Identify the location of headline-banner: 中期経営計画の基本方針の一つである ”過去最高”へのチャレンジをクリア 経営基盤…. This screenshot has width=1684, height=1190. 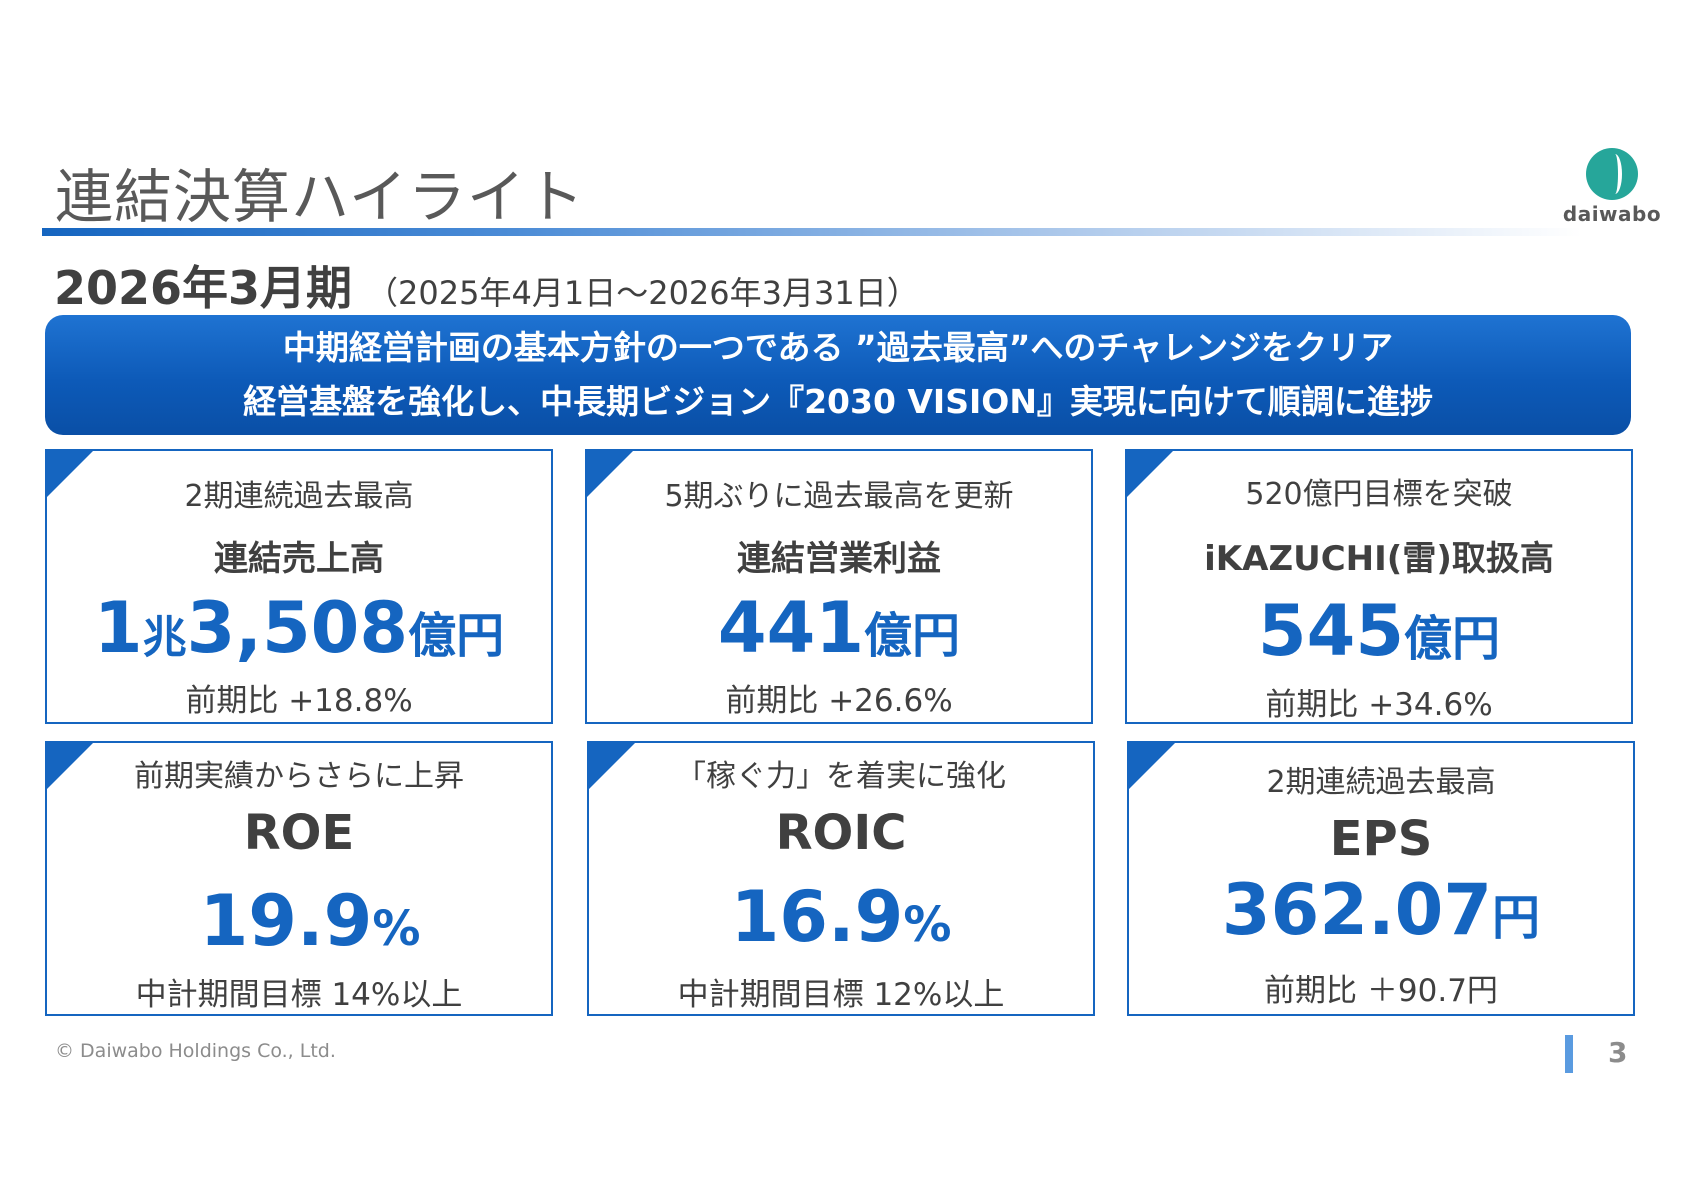
(838, 375).